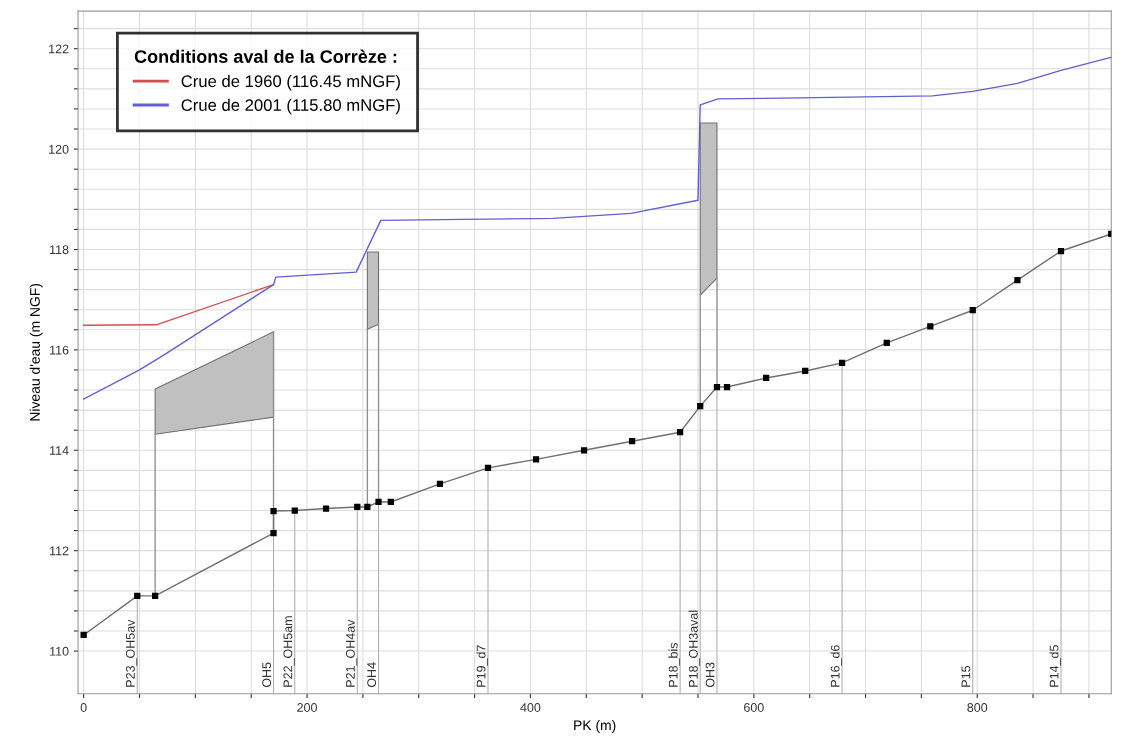 This screenshot has width=1148, height=738. I want to click on annotation: P23_OH5av, so click(131, 653).